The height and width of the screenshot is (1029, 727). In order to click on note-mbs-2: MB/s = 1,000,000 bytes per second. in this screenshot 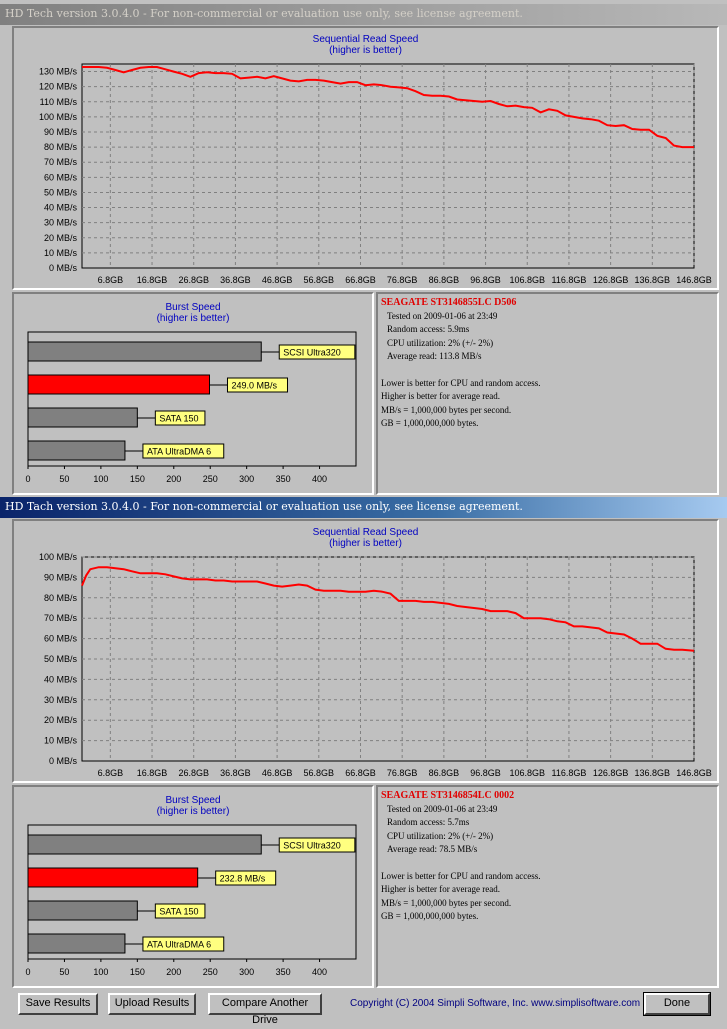, I will do `click(446, 902)`.